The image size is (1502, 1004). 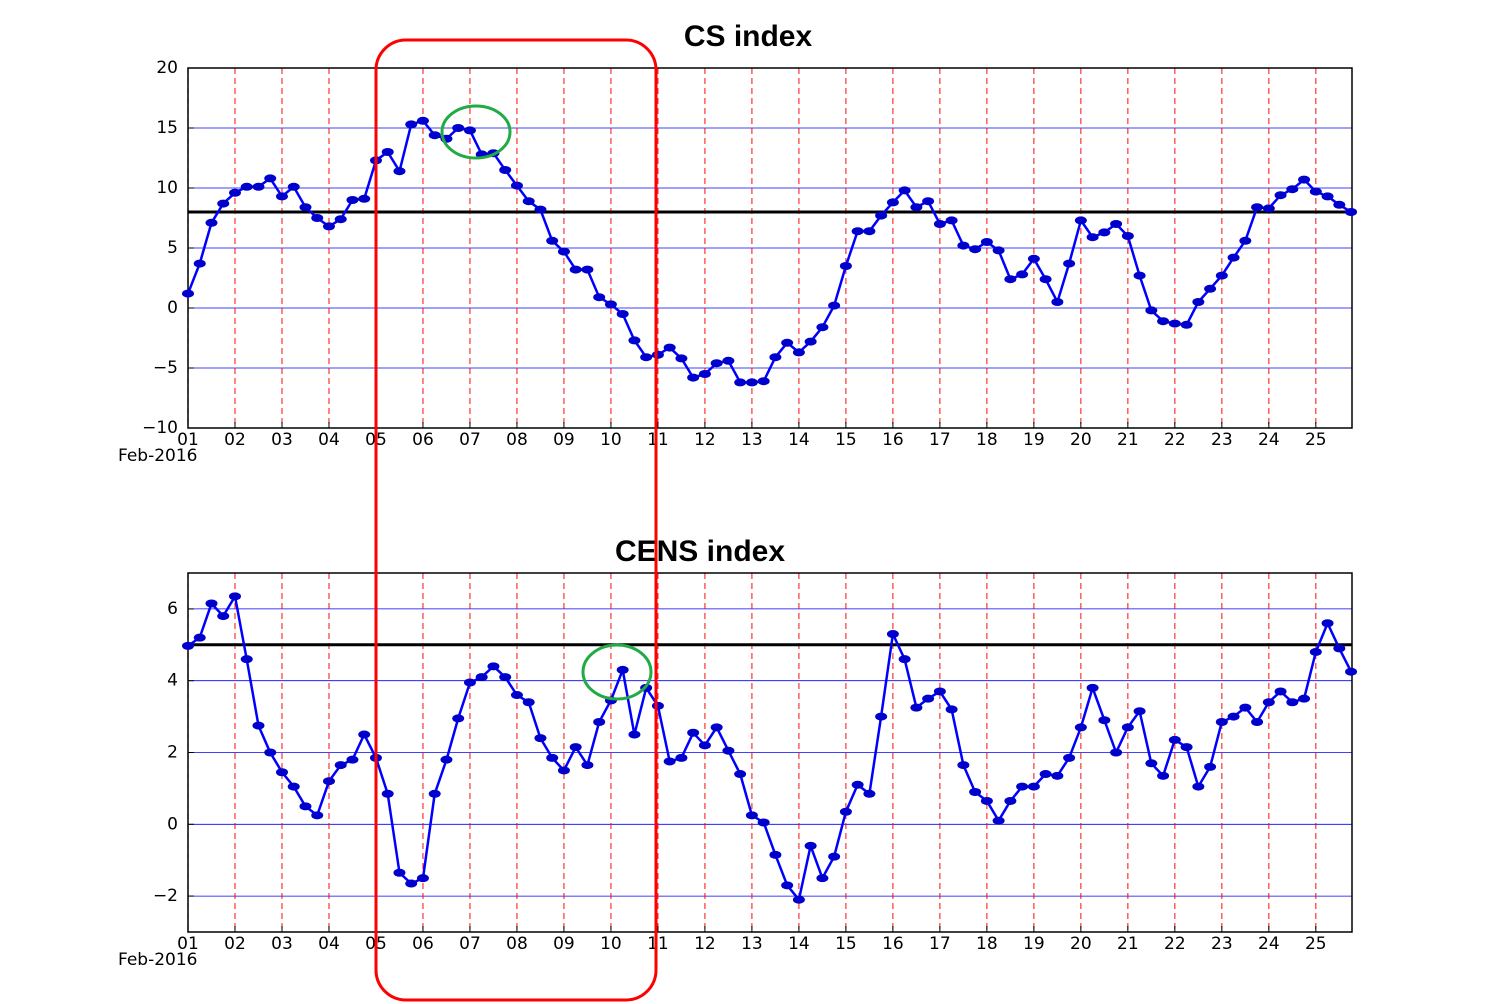 I want to click on x-tick-label: 08, so click(x=517, y=440).